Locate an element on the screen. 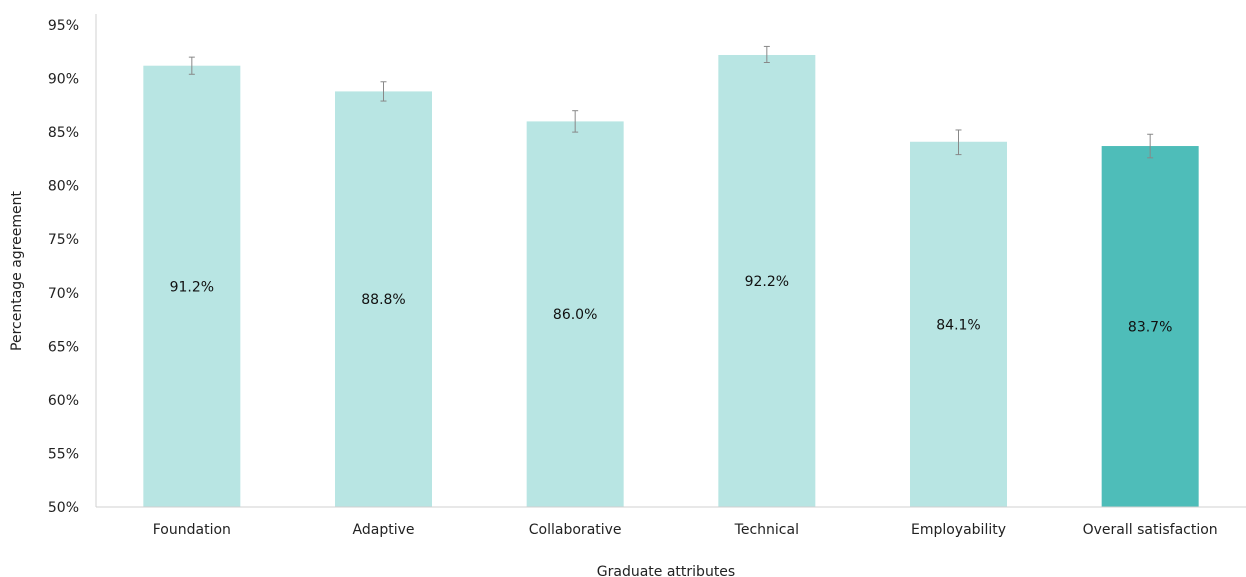 The image size is (1246, 577). data-label: 86.0% is located at coordinates (575, 315).